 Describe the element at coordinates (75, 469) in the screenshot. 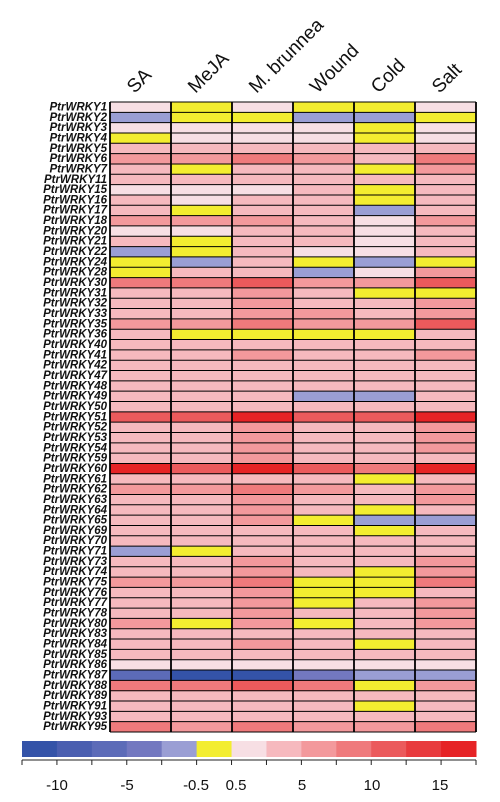

I see `row-label: PtrWRKY60` at that location.